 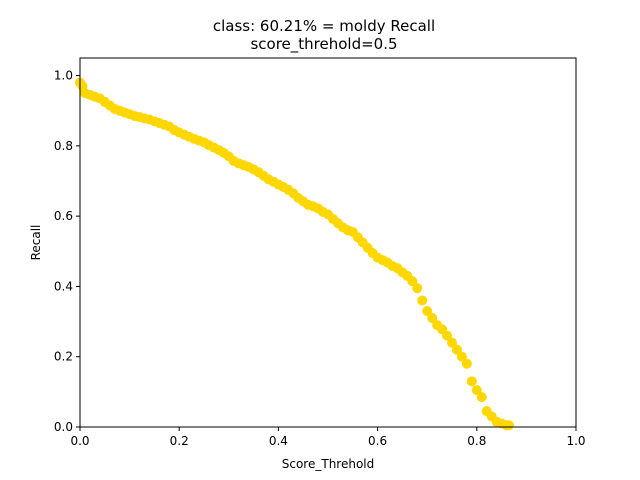 I want to click on y-tick-label: 0.4, so click(x=63, y=286).